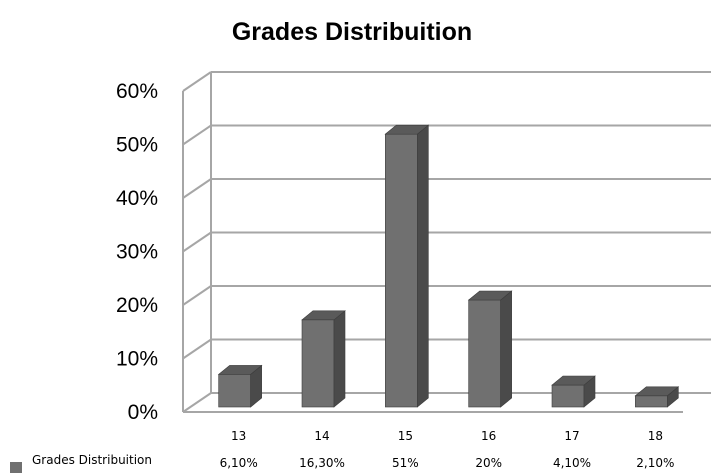  I want to click on data-table-value: 4,10%, so click(572, 463).